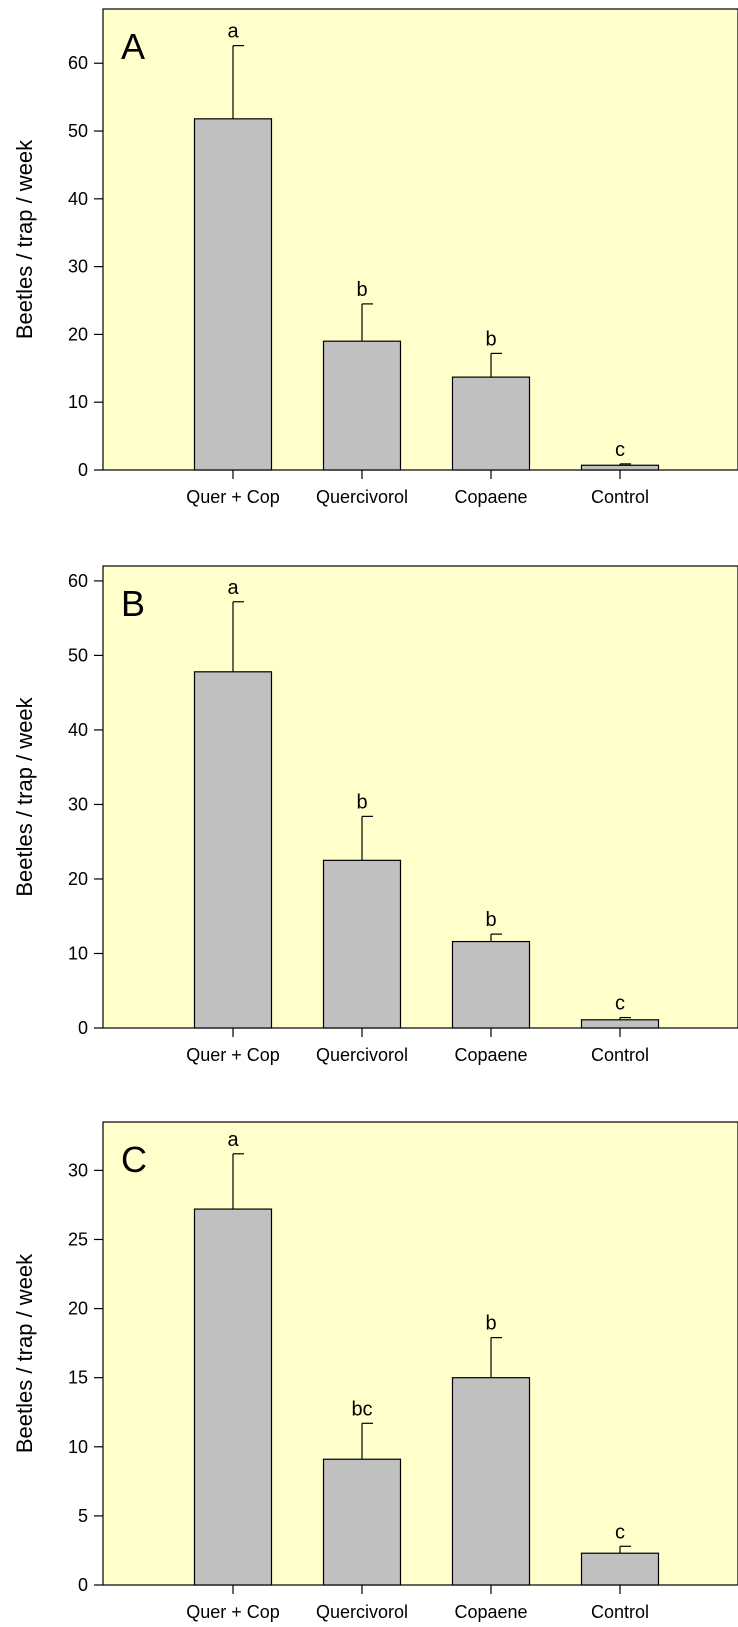 The width and height of the screenshot is (738, 1627). What do you see at coordinates (133, 46) in the screenshot?
I see `panel-letter: A` at bounding box center [133, 46].